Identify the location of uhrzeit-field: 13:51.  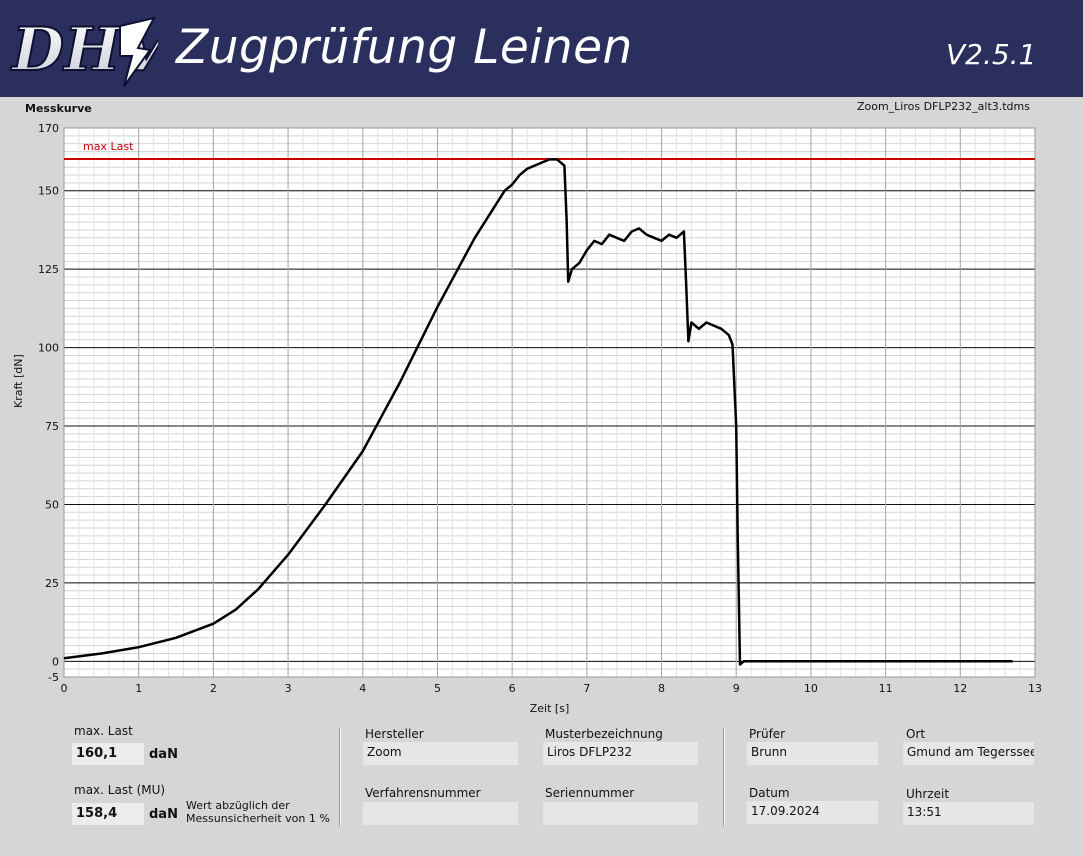
(968, 813).